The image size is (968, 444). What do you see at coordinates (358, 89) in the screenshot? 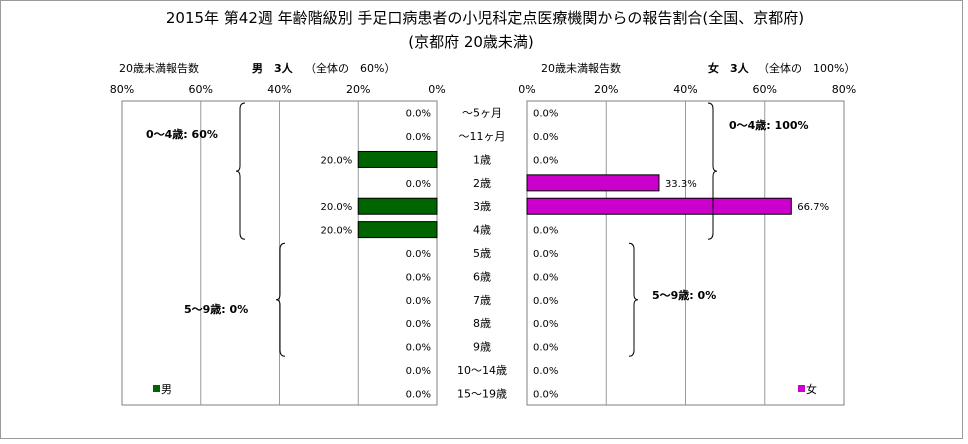
I see `male-tick-label: 20%` at bounding box center [358, 89].